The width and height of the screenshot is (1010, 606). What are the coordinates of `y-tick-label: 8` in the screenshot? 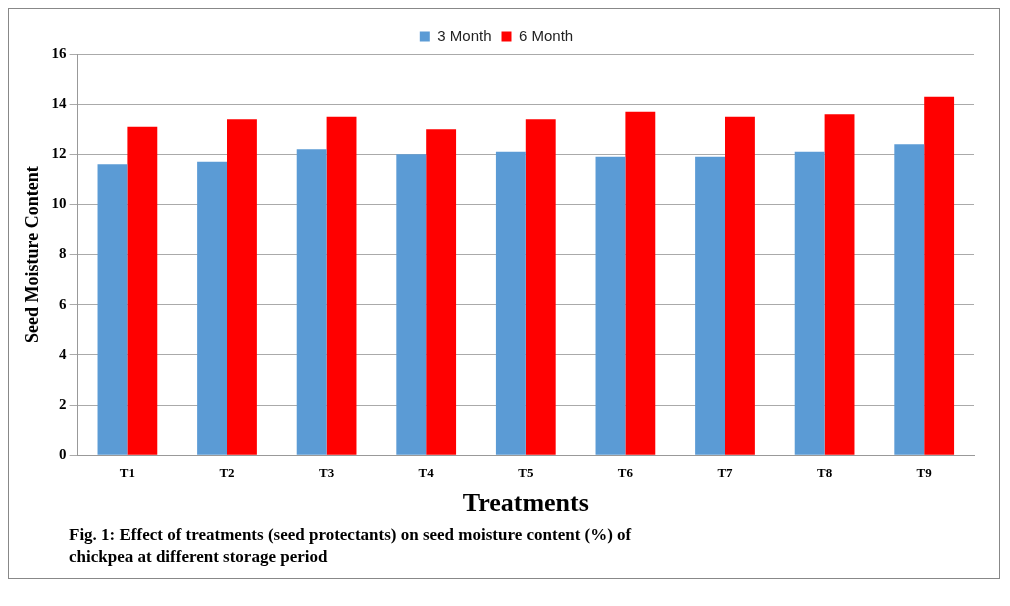 It's located at (63, 253).